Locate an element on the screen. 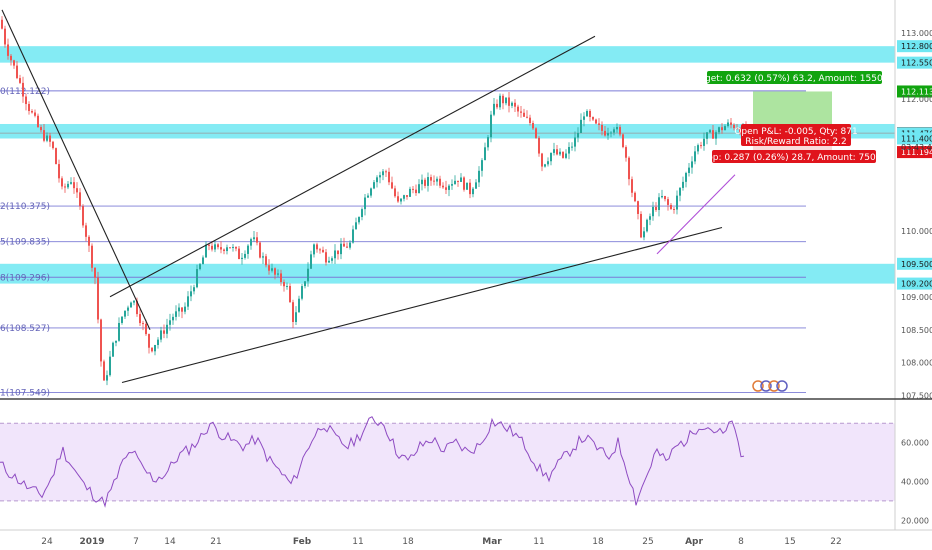 This screenshot has height=550, width=932. time-tick-label: 8 is located at coordinates (741, 542).